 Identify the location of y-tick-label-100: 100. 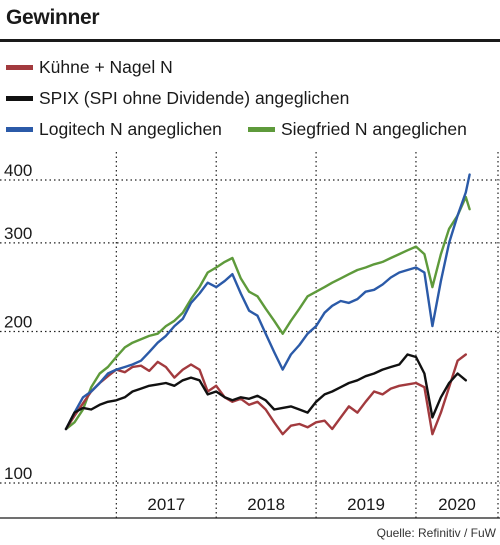
(18, 473).